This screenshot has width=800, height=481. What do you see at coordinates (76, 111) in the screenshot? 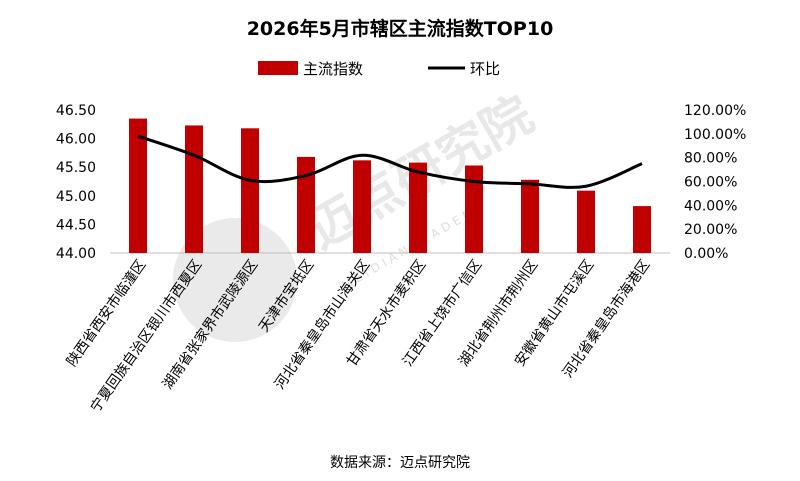
I see `y-left-tick-label: 46.50` at bounding box center [76, 111].